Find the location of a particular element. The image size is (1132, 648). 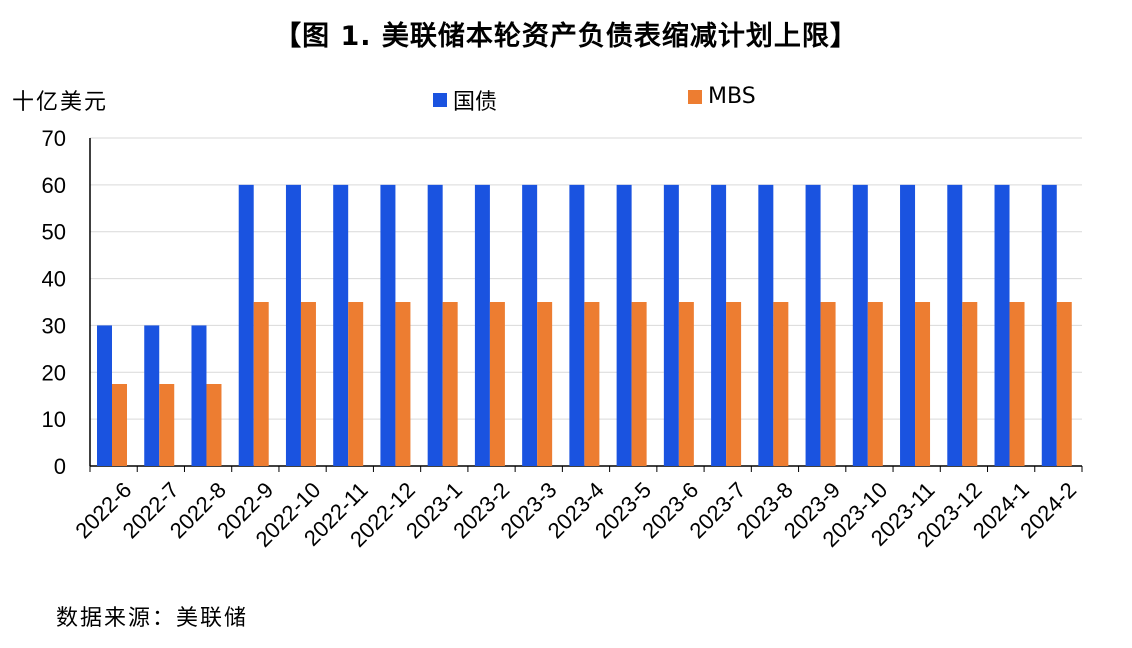

source-note: 数据来源：美联储 is located at coordinates (152, 618).